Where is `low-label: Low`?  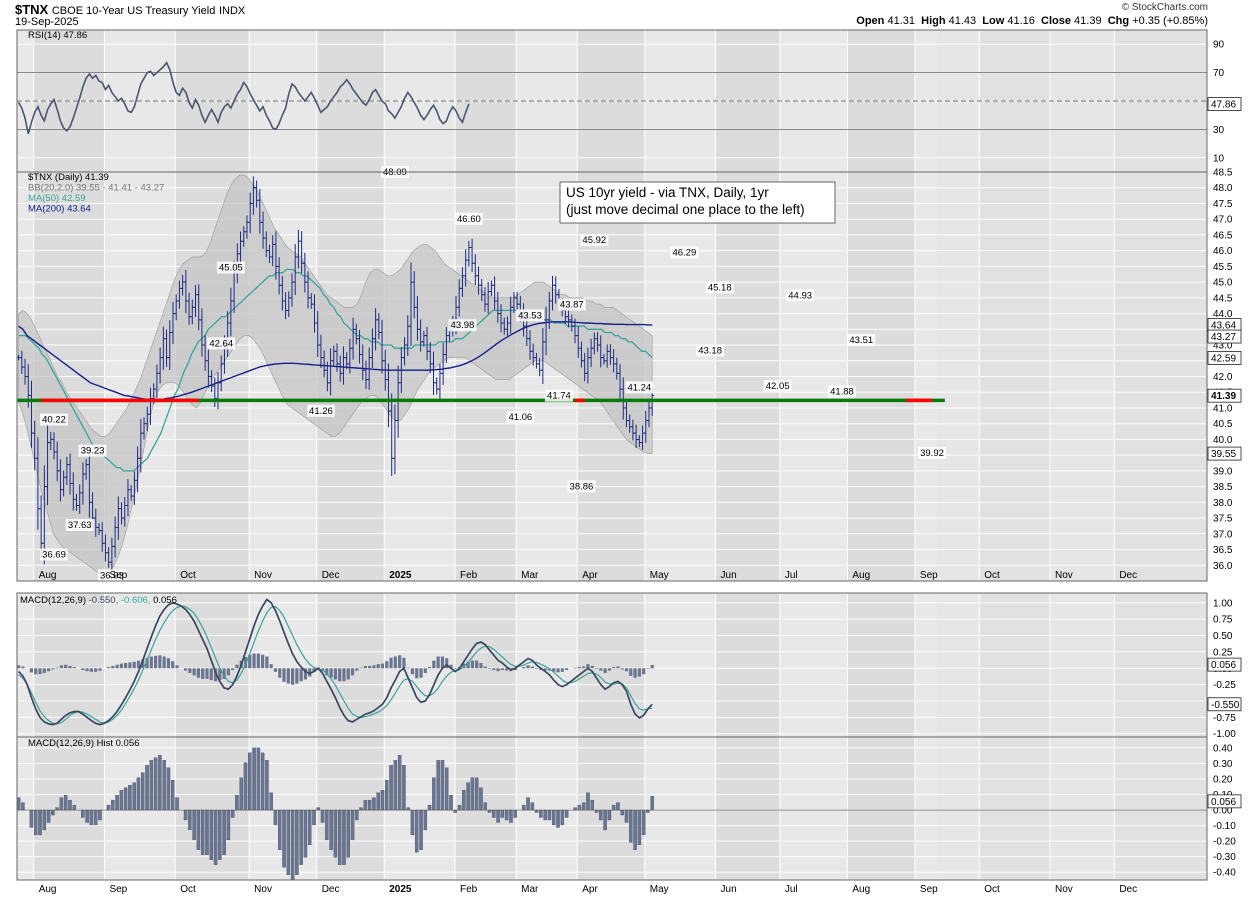
low-label: Low is located at coordinates (993, 21).